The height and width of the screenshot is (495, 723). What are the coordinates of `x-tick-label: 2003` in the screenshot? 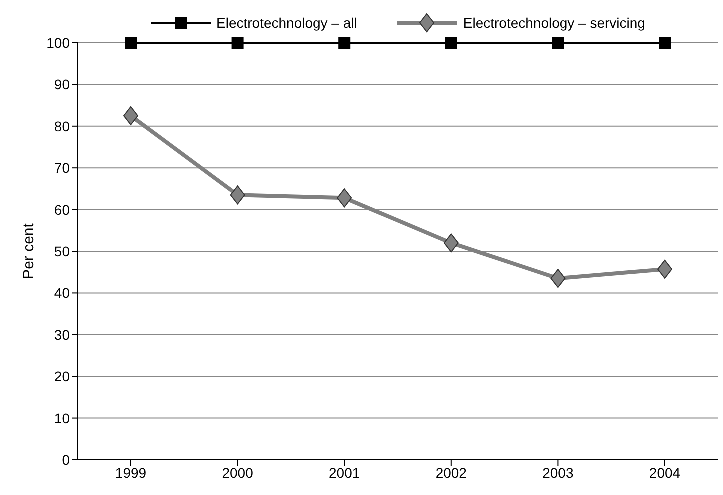 It's located at (558, 472).